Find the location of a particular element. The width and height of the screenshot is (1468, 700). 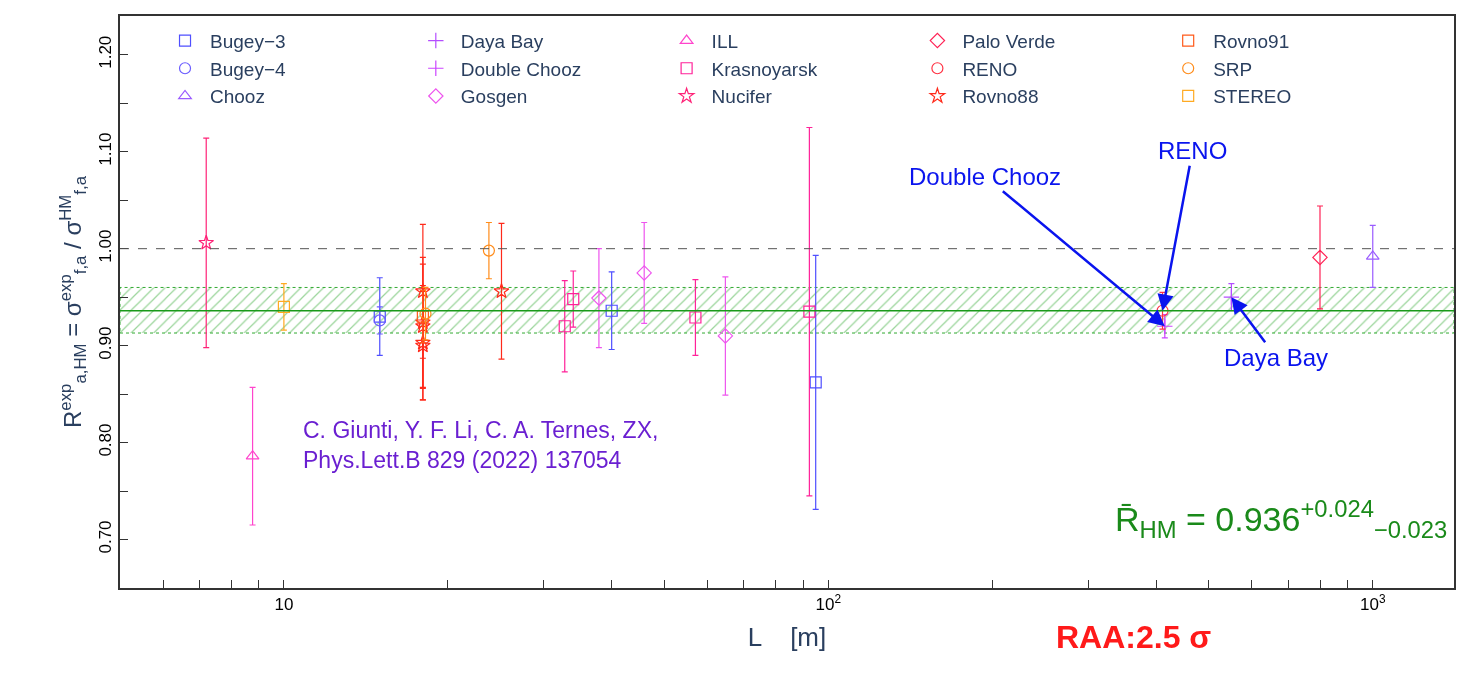

legend-label: Gosgen is located at coordinates (494, 97).